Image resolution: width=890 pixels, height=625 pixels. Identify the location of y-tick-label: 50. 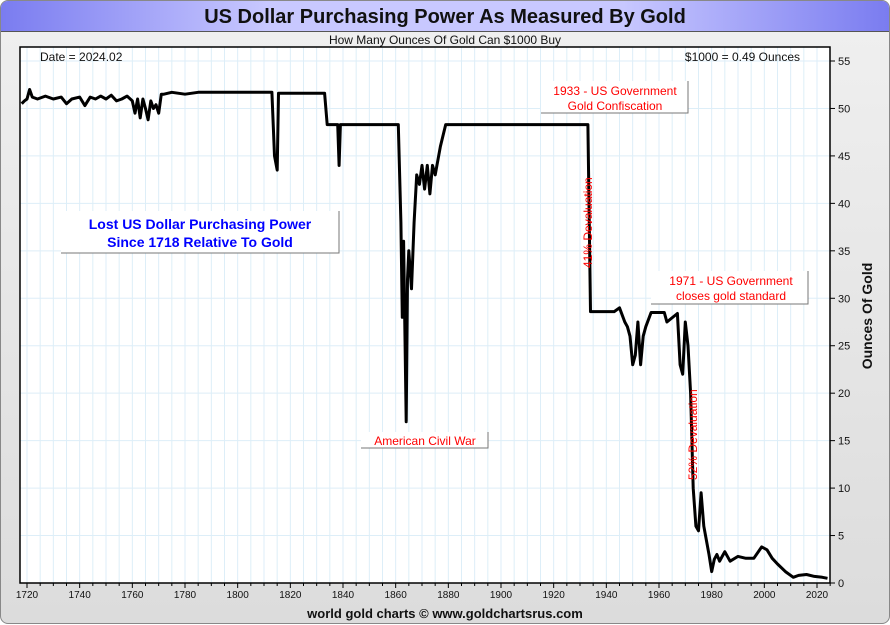
(844, 109).